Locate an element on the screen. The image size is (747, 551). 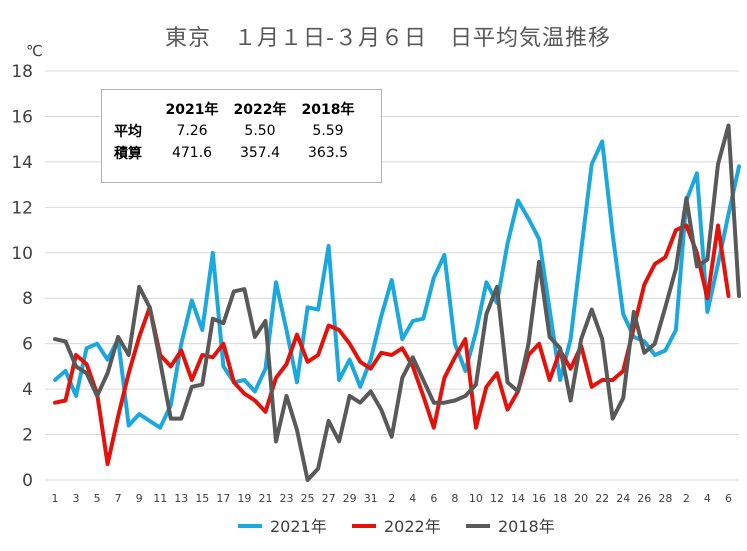
x-tick-label: 27 is located at coordinates (329, 498).